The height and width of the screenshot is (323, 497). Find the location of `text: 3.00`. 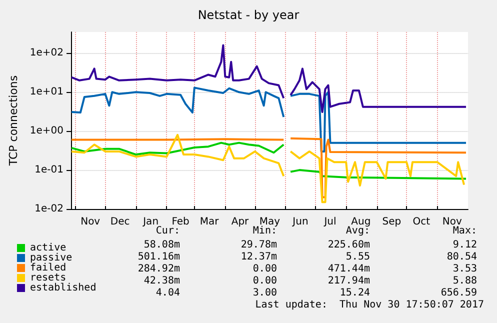

text: 3.00 is located at coordinates (264, 293).